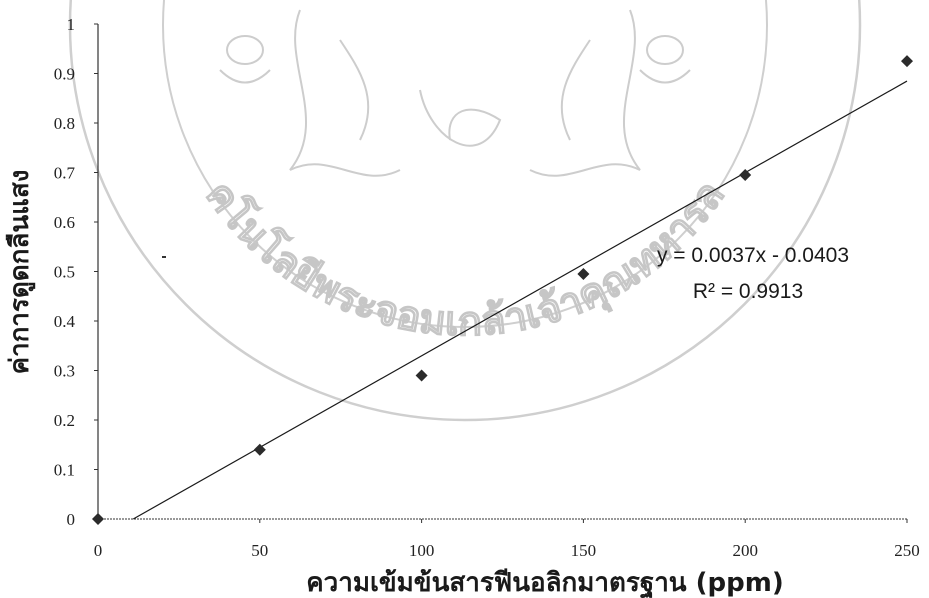 The width and height of the screenshot is (929, 598). What do you see at coordinates (64, 123) in the screenshot?
I see `y-tick-label: 0.8` at bounding box center [64, 123].